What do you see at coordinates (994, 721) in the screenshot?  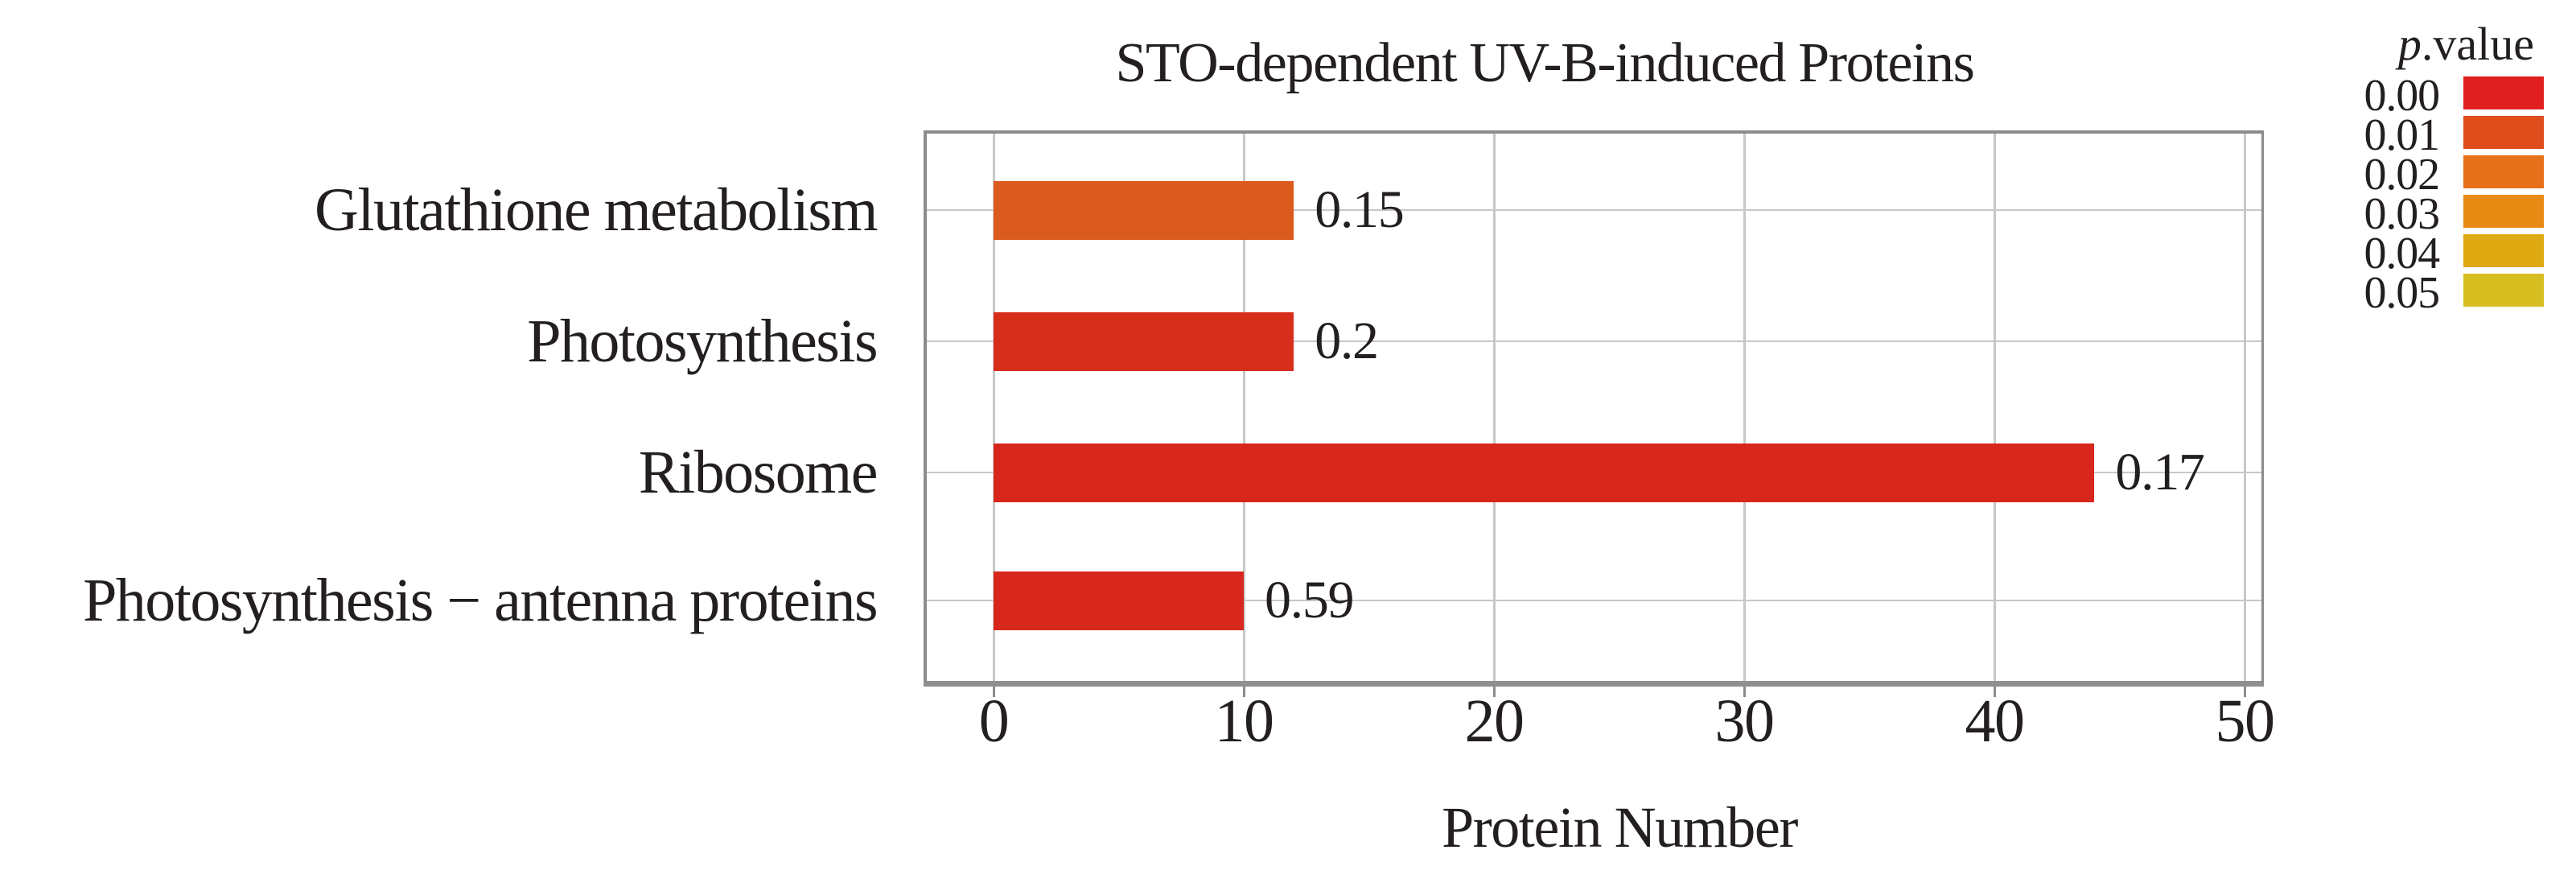 I see `x-tick-label-0: 0` at bounding box center [994, 721].